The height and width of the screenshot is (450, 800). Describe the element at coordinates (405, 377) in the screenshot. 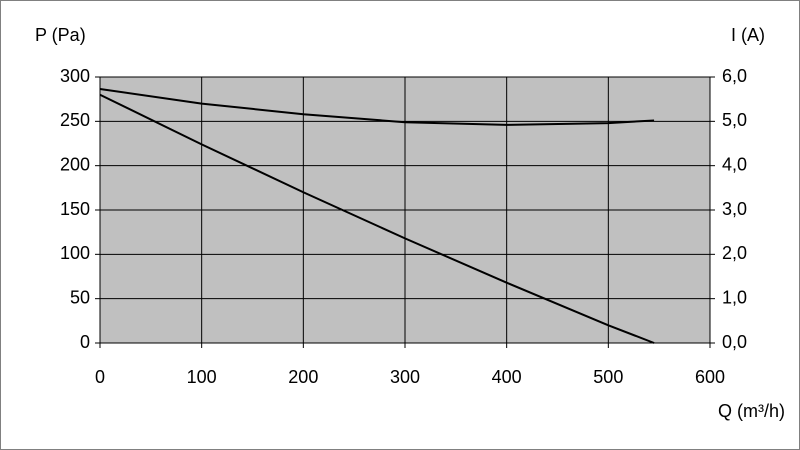

I see `x-tick-label: 300` at that location.